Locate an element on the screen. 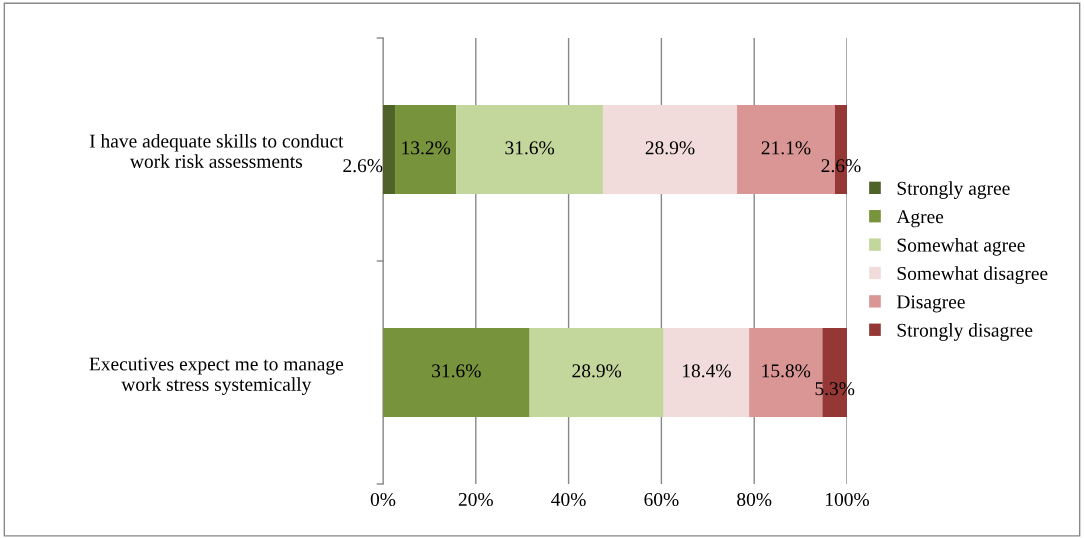 Image resolution: width=1084 pixels, height=538 pixels. x-tick-label: 60% is located at coordinates (661, 499).